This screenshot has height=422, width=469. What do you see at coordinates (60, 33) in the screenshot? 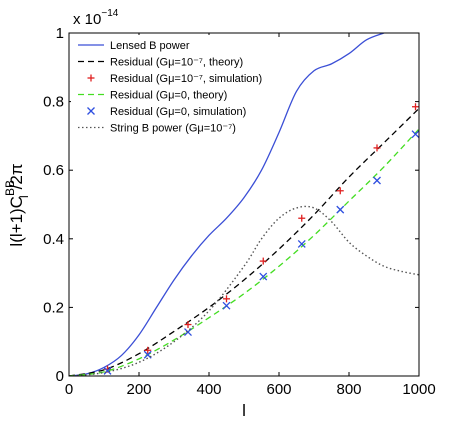
I see `y-tick-label: 1` at bounding box center [60, 33].